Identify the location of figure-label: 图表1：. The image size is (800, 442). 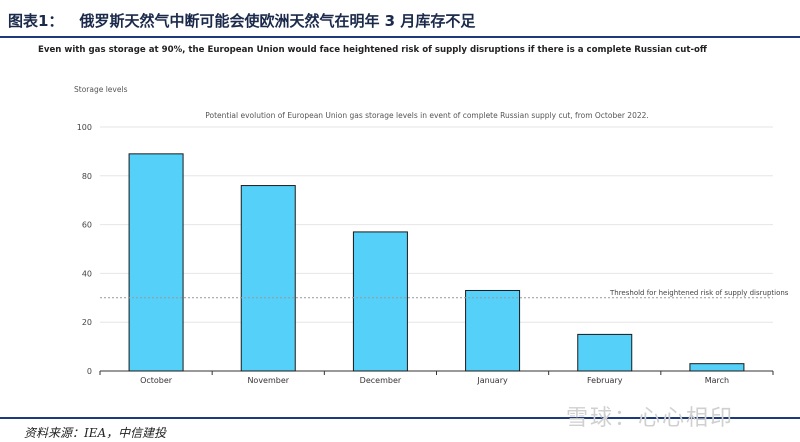
(36, 21).